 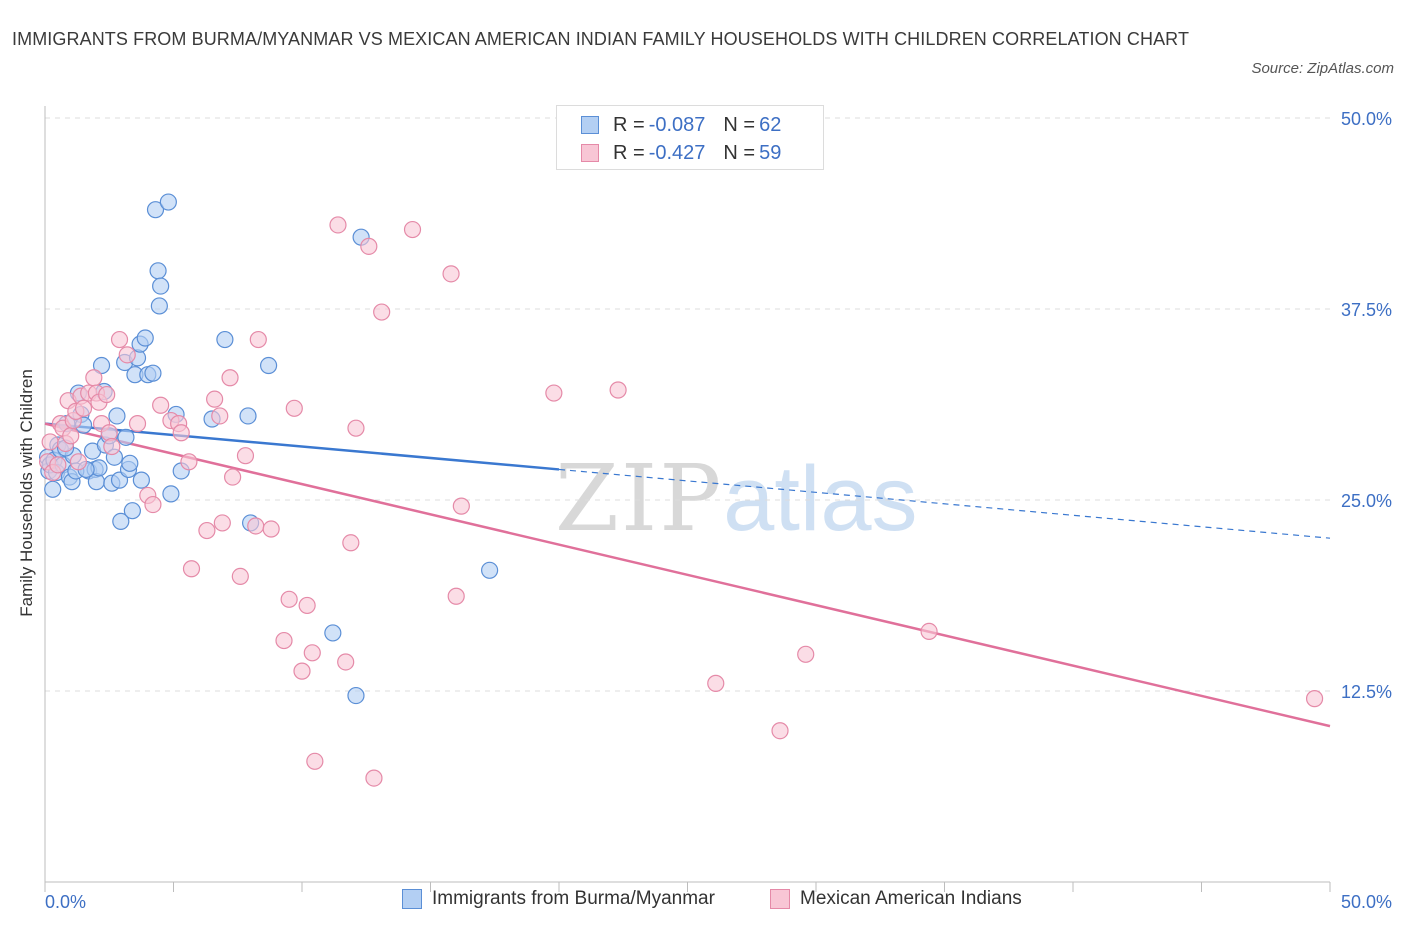 What do you see at coordinates (677, 124) in the screenshot?
I see `r-value: -0.087` at bounding box center [677, 124].